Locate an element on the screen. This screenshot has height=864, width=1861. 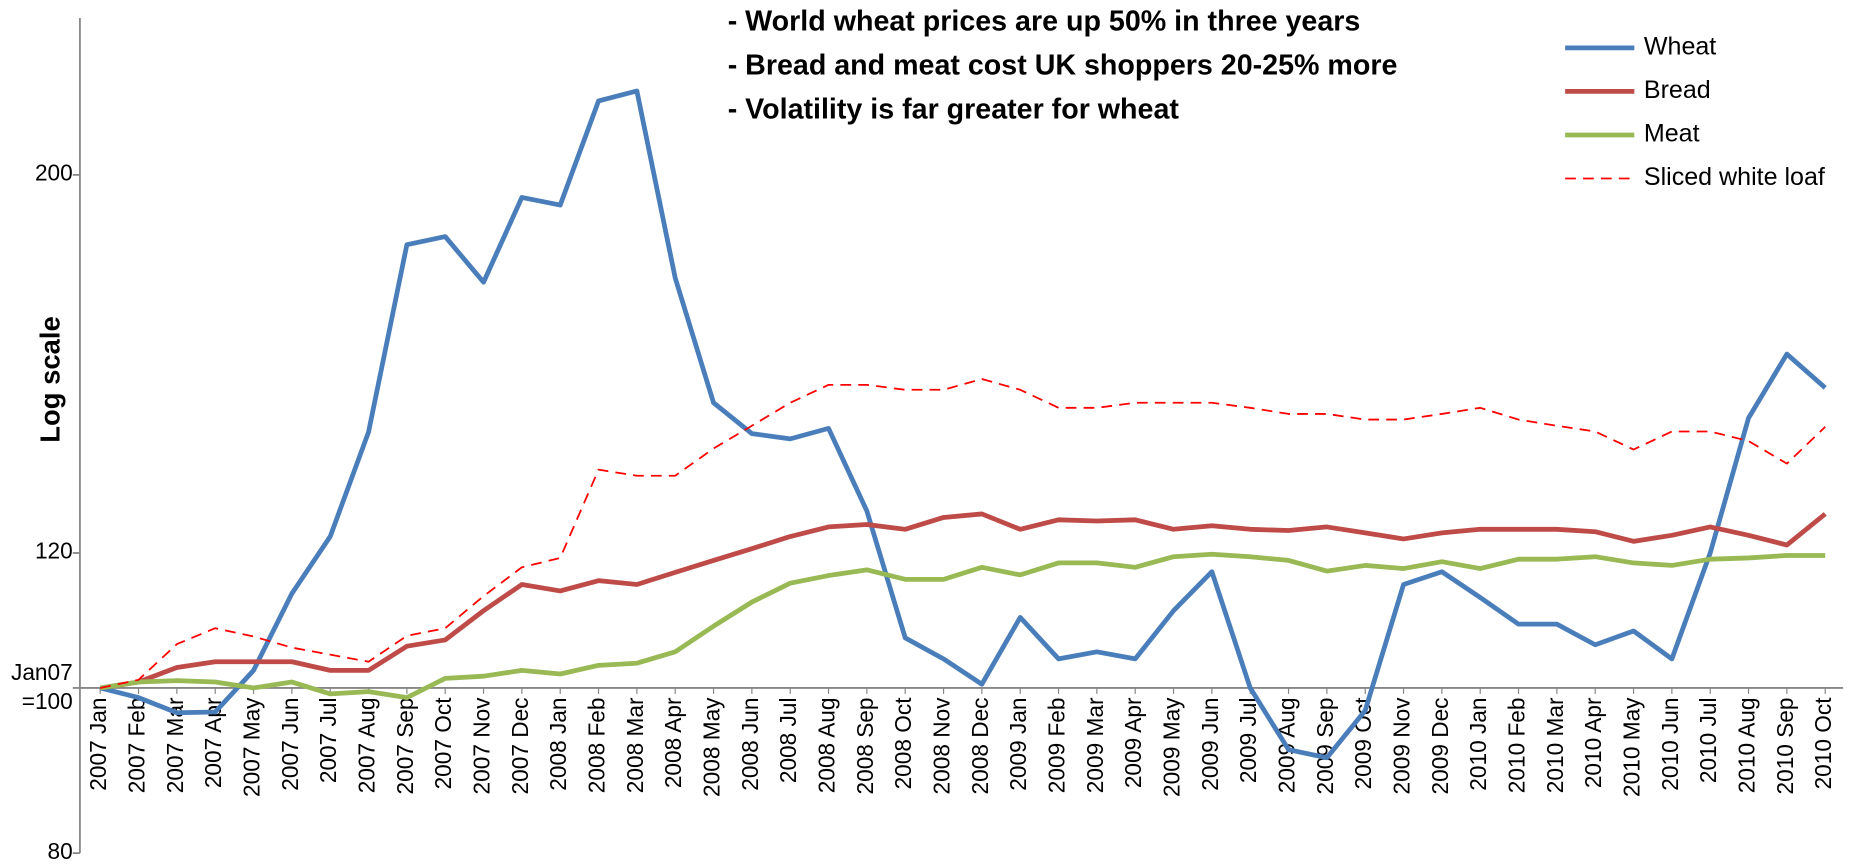
x-tick-label: 2007 Dec is located at coordinates (520, 745).